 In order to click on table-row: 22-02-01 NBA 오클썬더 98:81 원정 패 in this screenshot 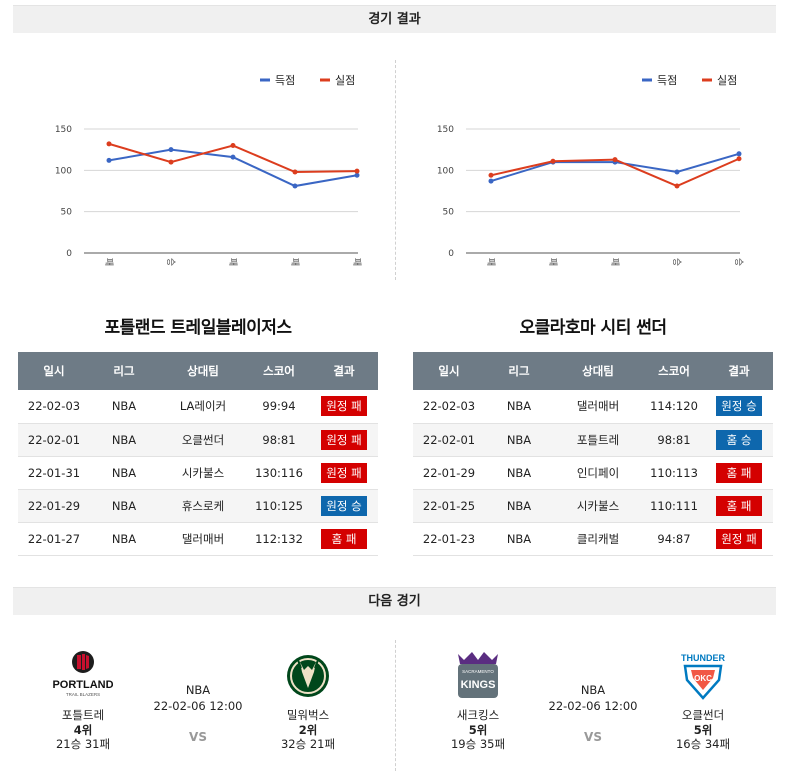, I will do `click(198, 440)`.